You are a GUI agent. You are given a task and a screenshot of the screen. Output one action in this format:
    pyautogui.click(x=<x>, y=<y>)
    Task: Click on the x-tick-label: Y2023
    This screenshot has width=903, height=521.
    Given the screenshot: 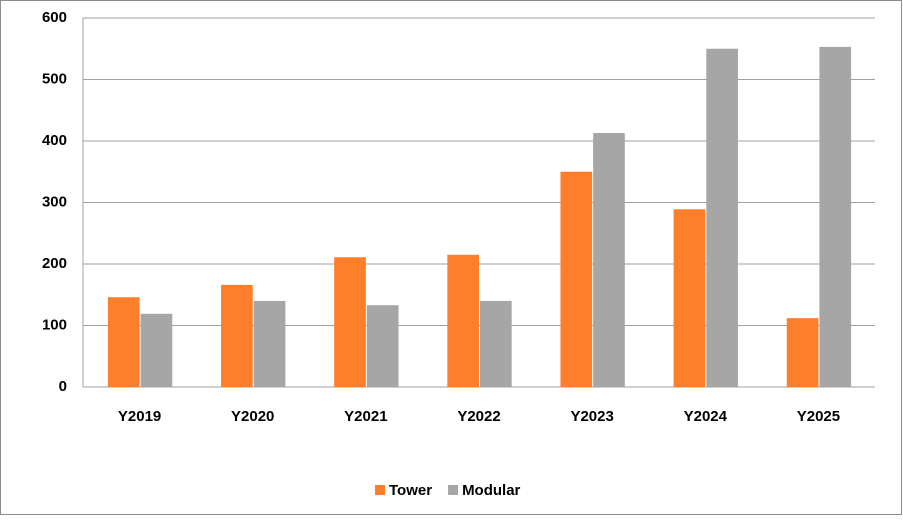 What is the action you would take?
    pyautogui.click(x=591, y=416)
    